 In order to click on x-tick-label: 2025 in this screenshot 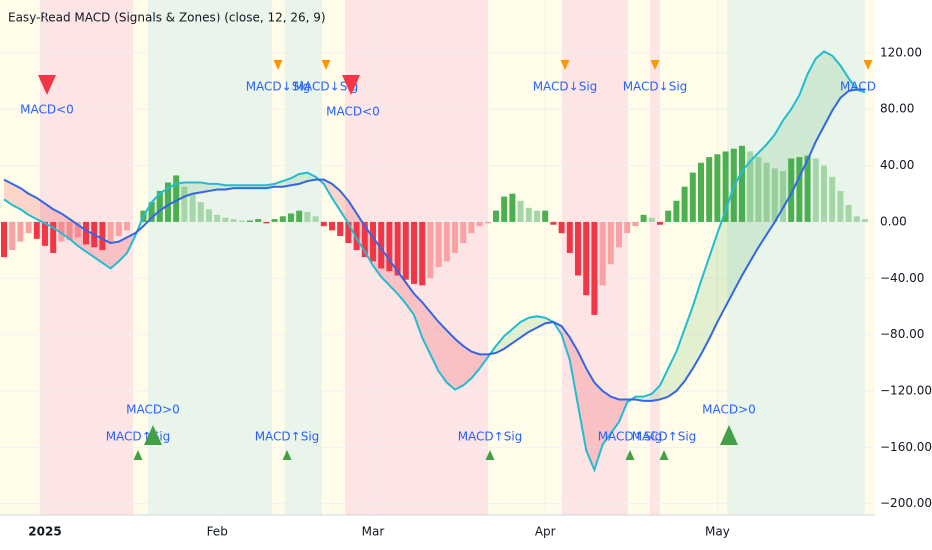, I will do `click(44, 532)`.